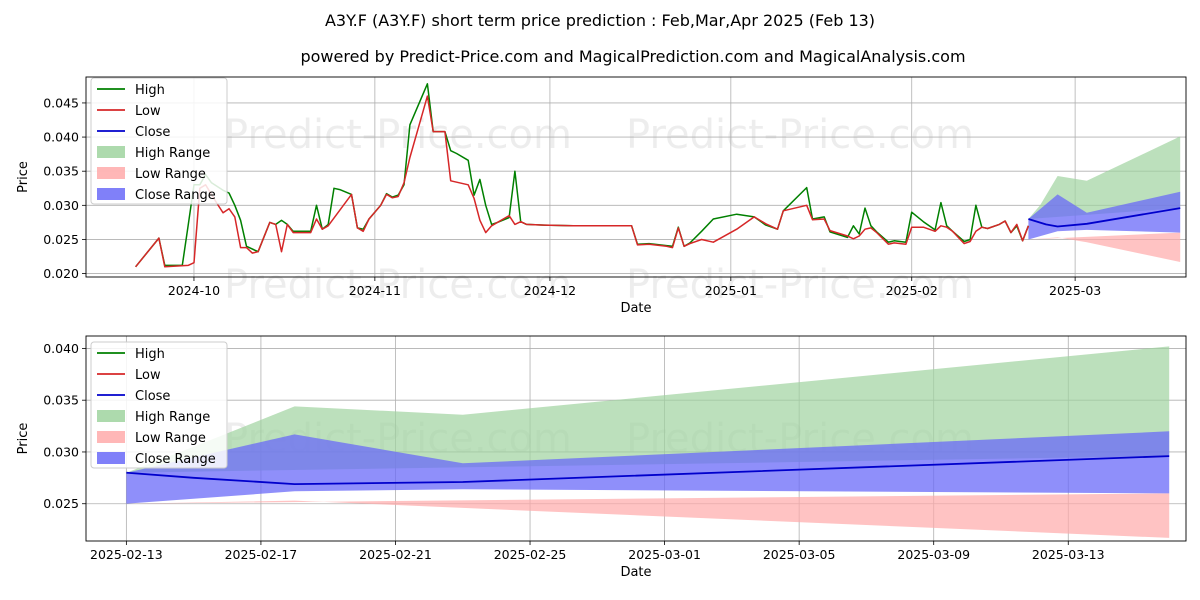 The height and width of the screenshot is (600, 1200). What do you see at coordinates (530, 554) in the screenshot?
I see `x-tick-label: 2025-02-25` at bounding box center [530, 554].